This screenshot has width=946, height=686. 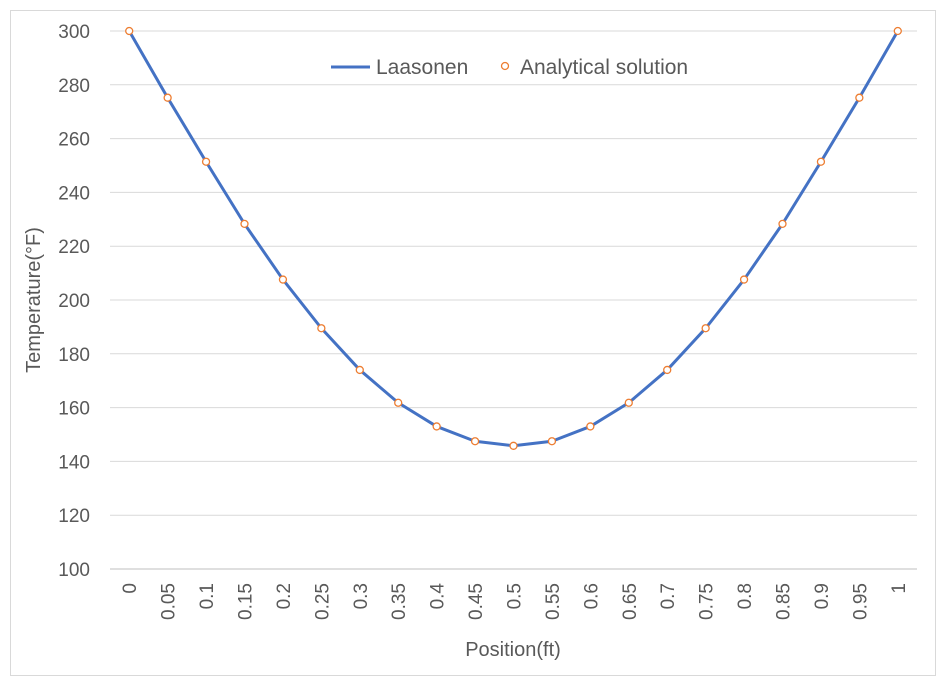 What do you see at coordinates (130, 588) in the screenshot?
I see `x-tick-label: 0` at bounding box center [130, 588].